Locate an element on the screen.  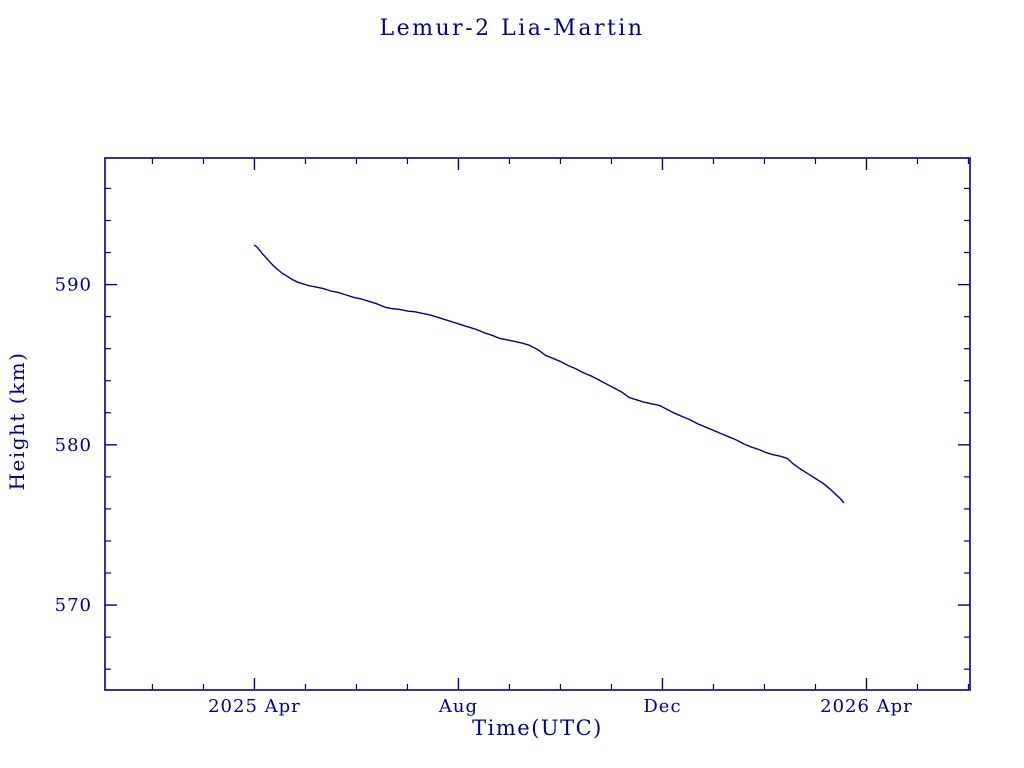
y-tick-label: 590 is located at coordinates (73, 285).